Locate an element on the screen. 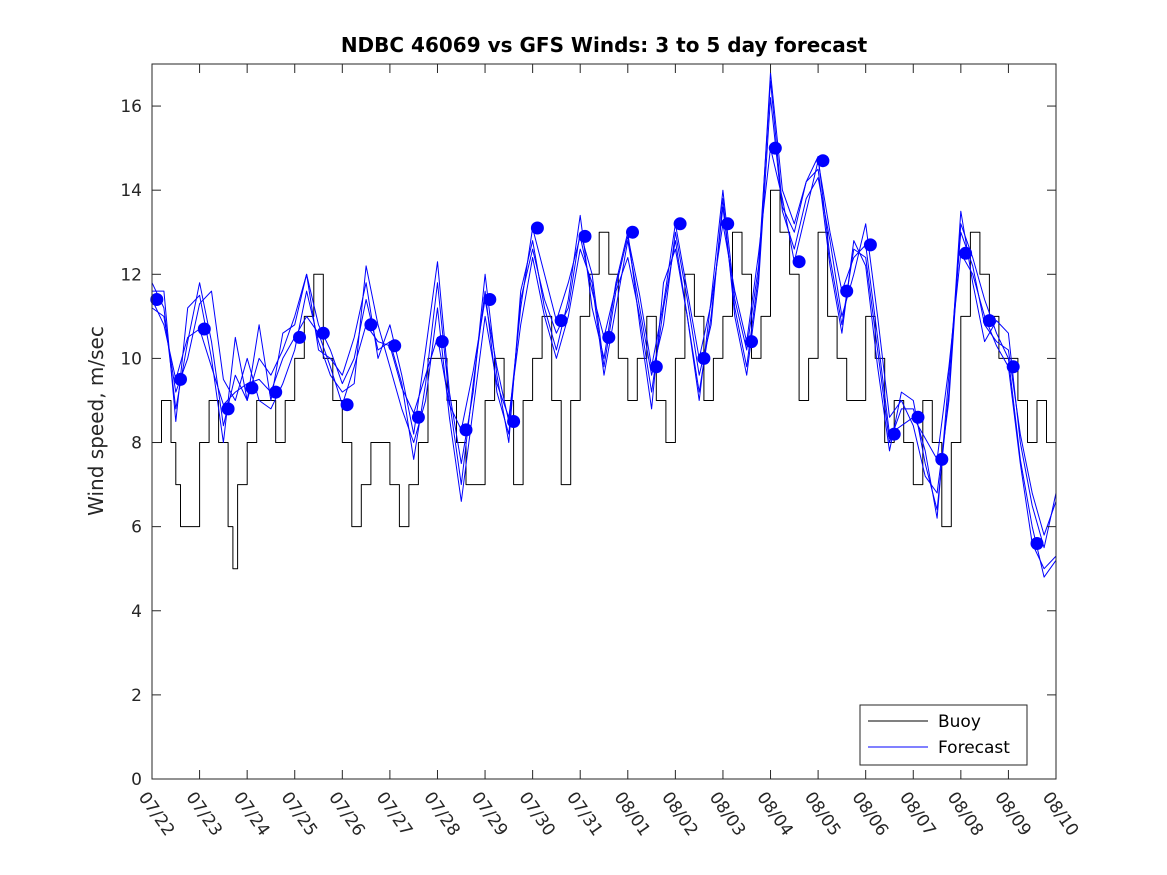 The image size is (1167, 875). y-tick-label: 6 is located at coordinates (136, 528).